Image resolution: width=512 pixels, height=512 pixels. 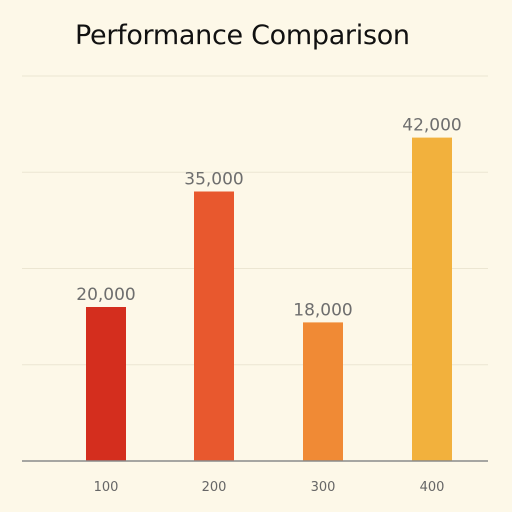 I want to click on chart-title: Performance Comparison, so click(x=242, y=35).